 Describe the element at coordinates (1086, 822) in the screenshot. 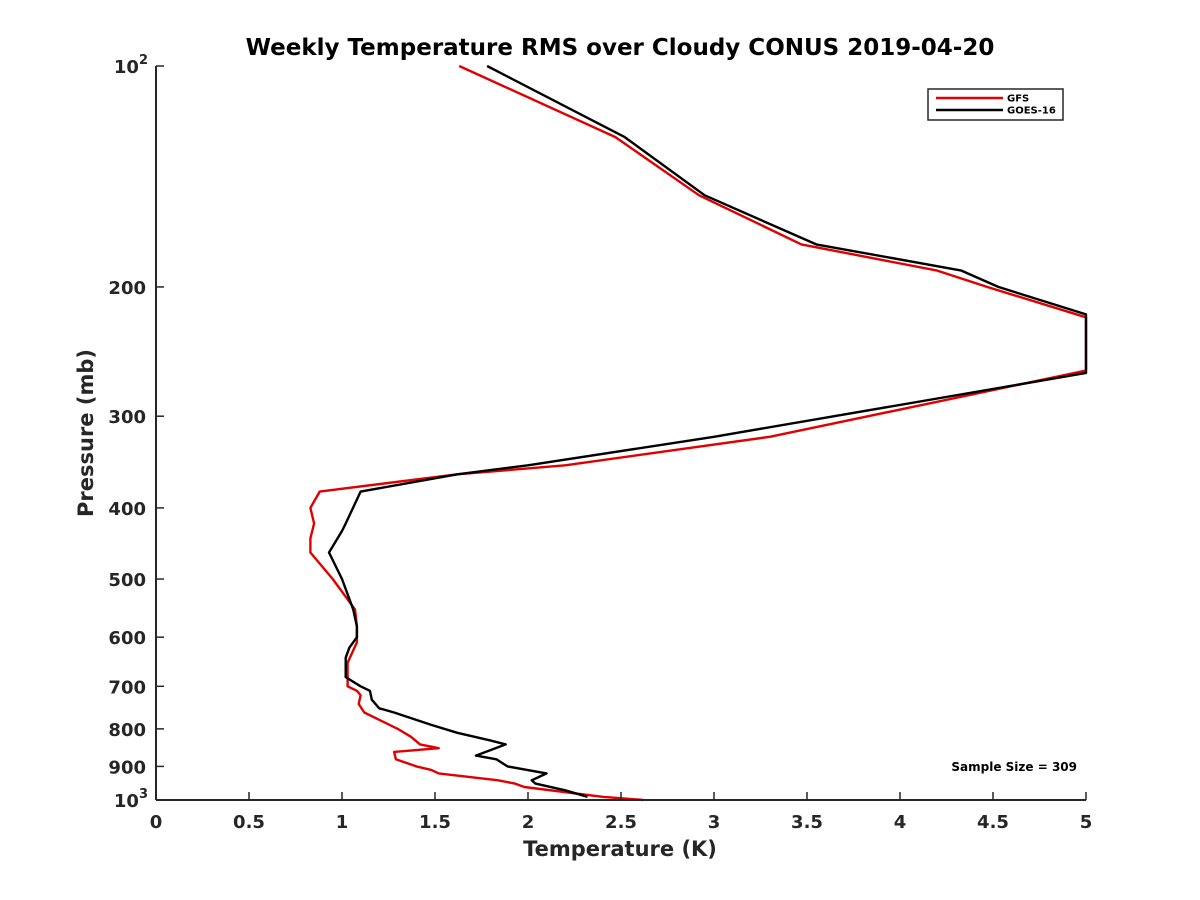

I see `x-tick-label: 5` at that location.